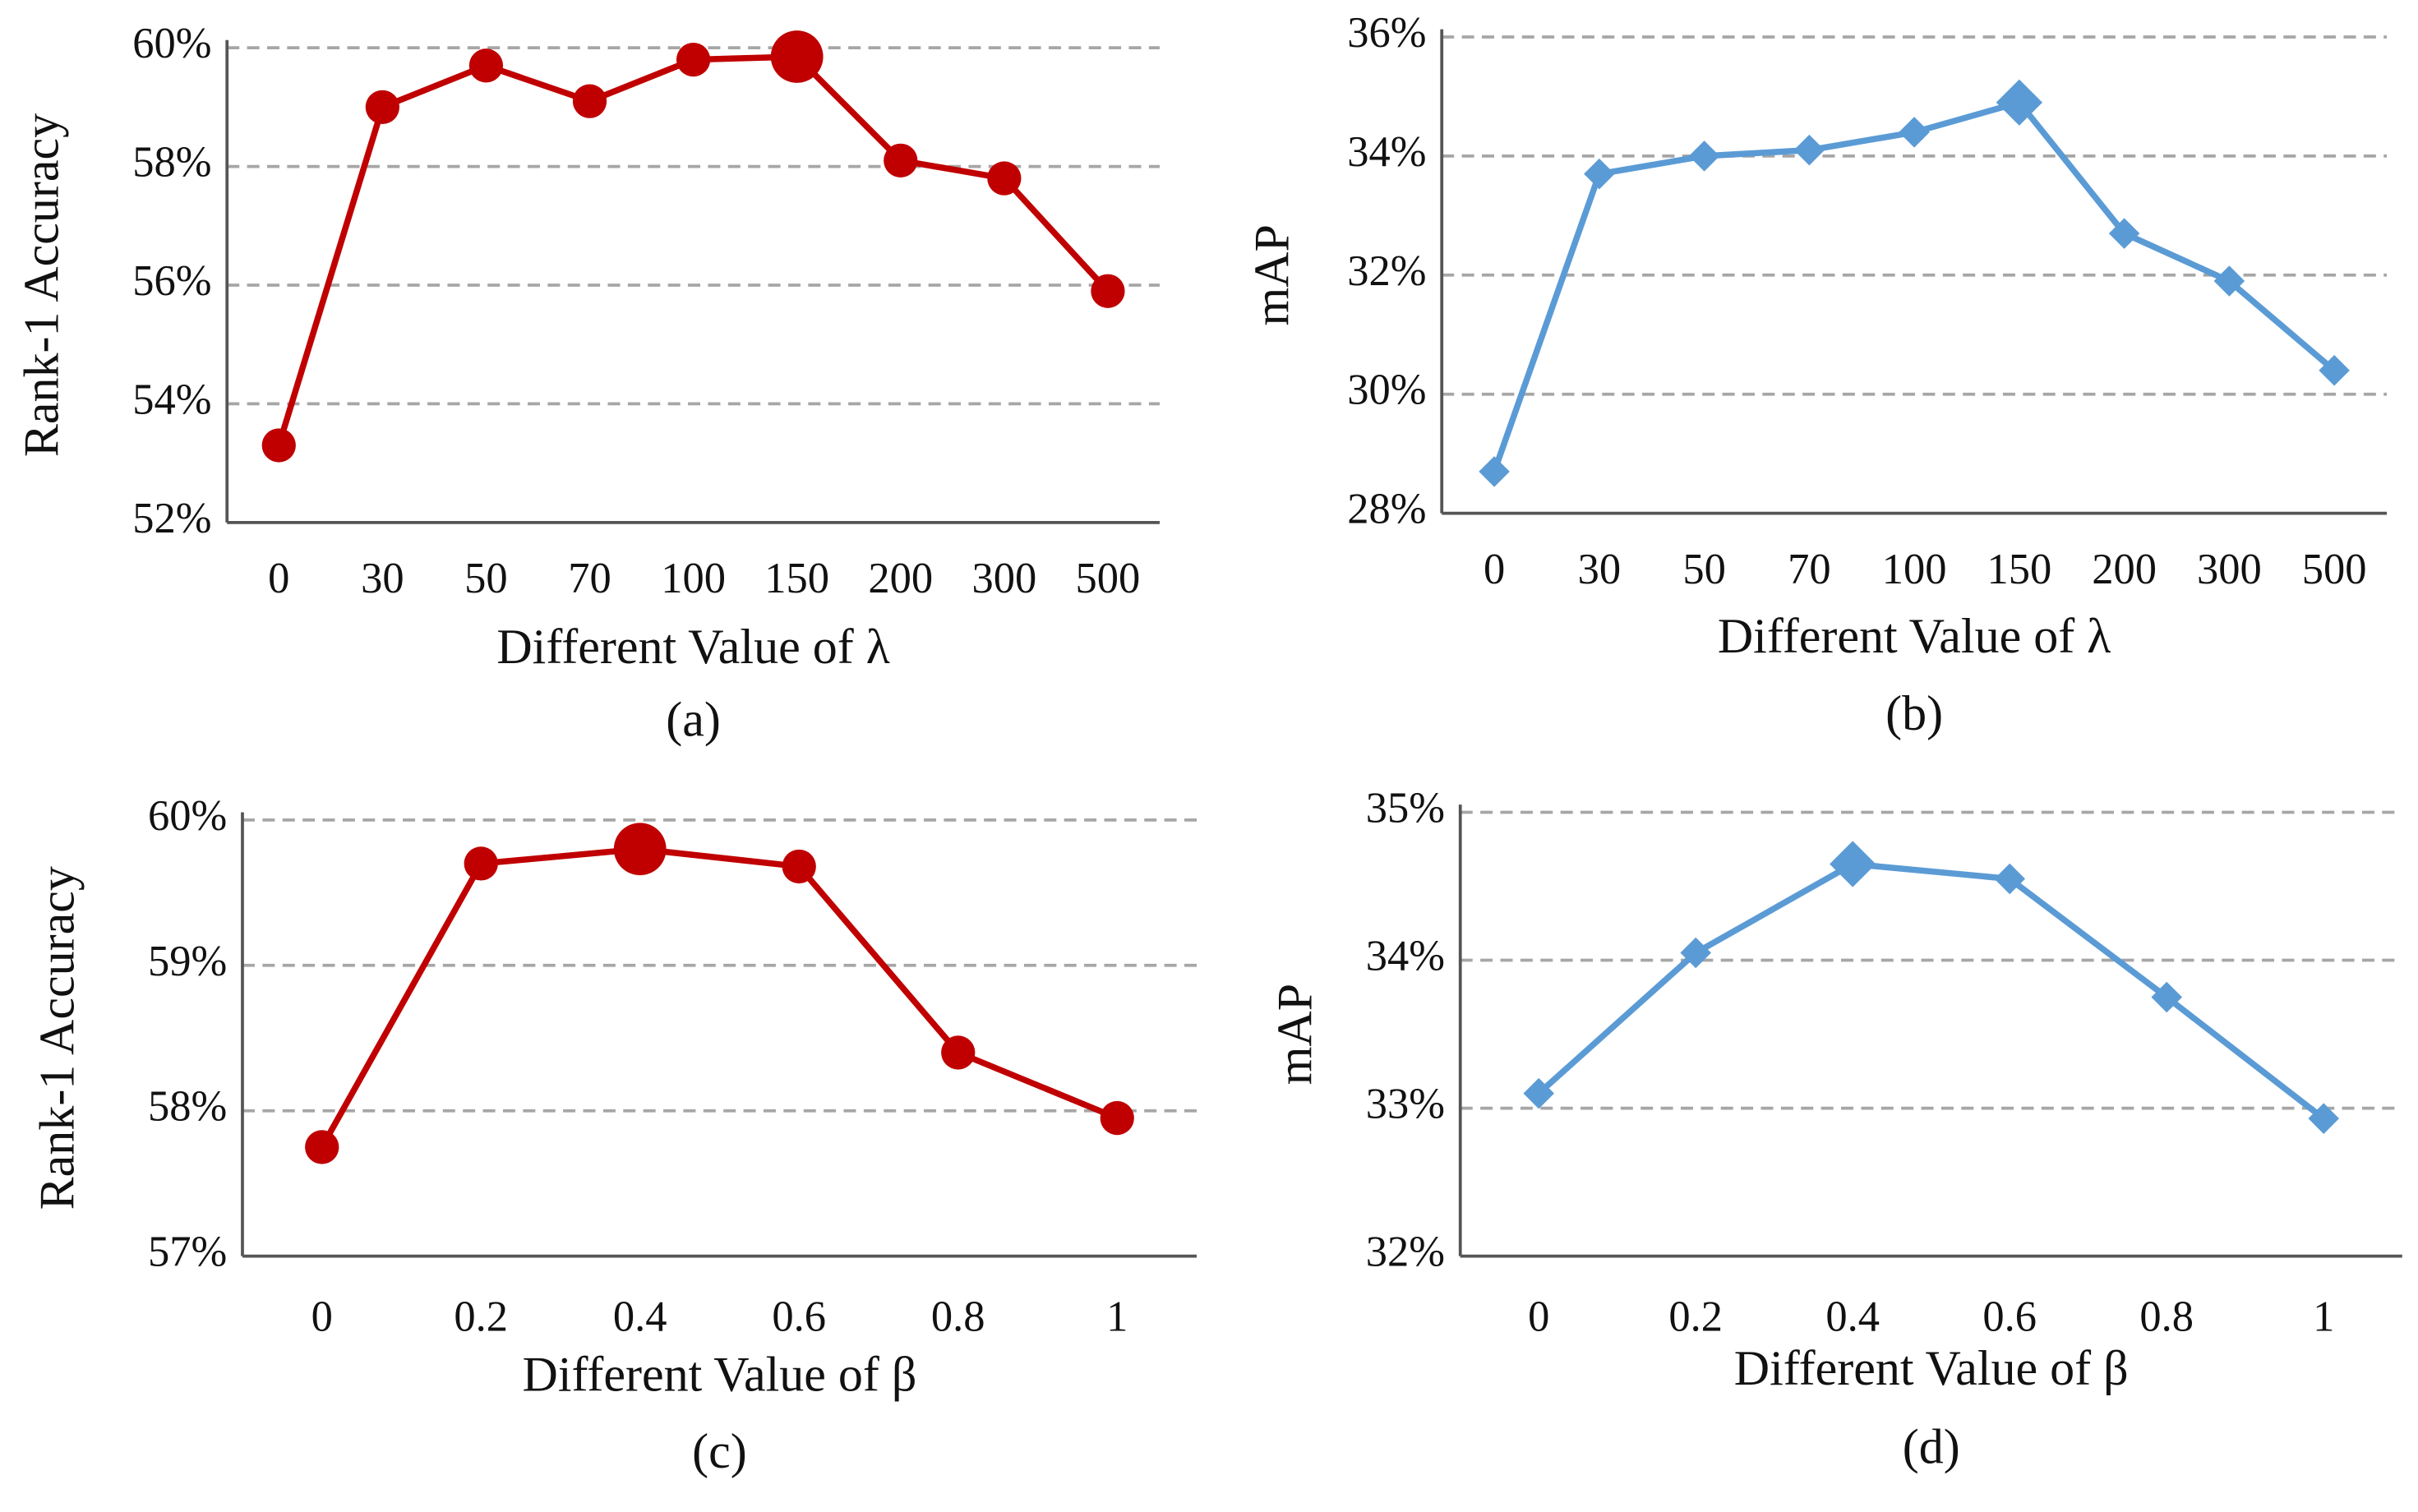 The image size is (2418, 1512). I want to click on caption: (b), so click(1914, 713).